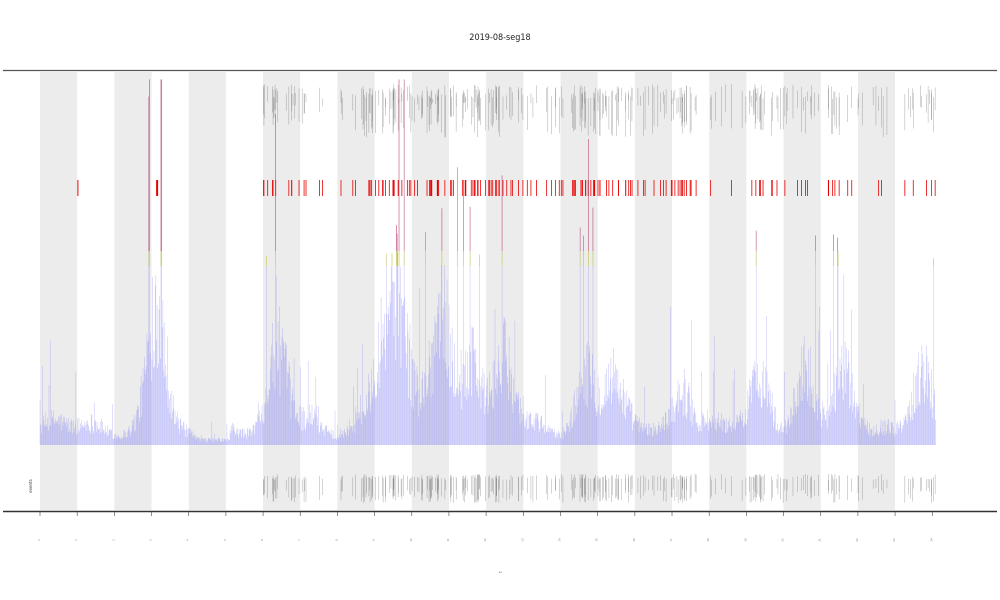 The image size is (1000, 600). I want to click on side-label: events, so click(30, 485).